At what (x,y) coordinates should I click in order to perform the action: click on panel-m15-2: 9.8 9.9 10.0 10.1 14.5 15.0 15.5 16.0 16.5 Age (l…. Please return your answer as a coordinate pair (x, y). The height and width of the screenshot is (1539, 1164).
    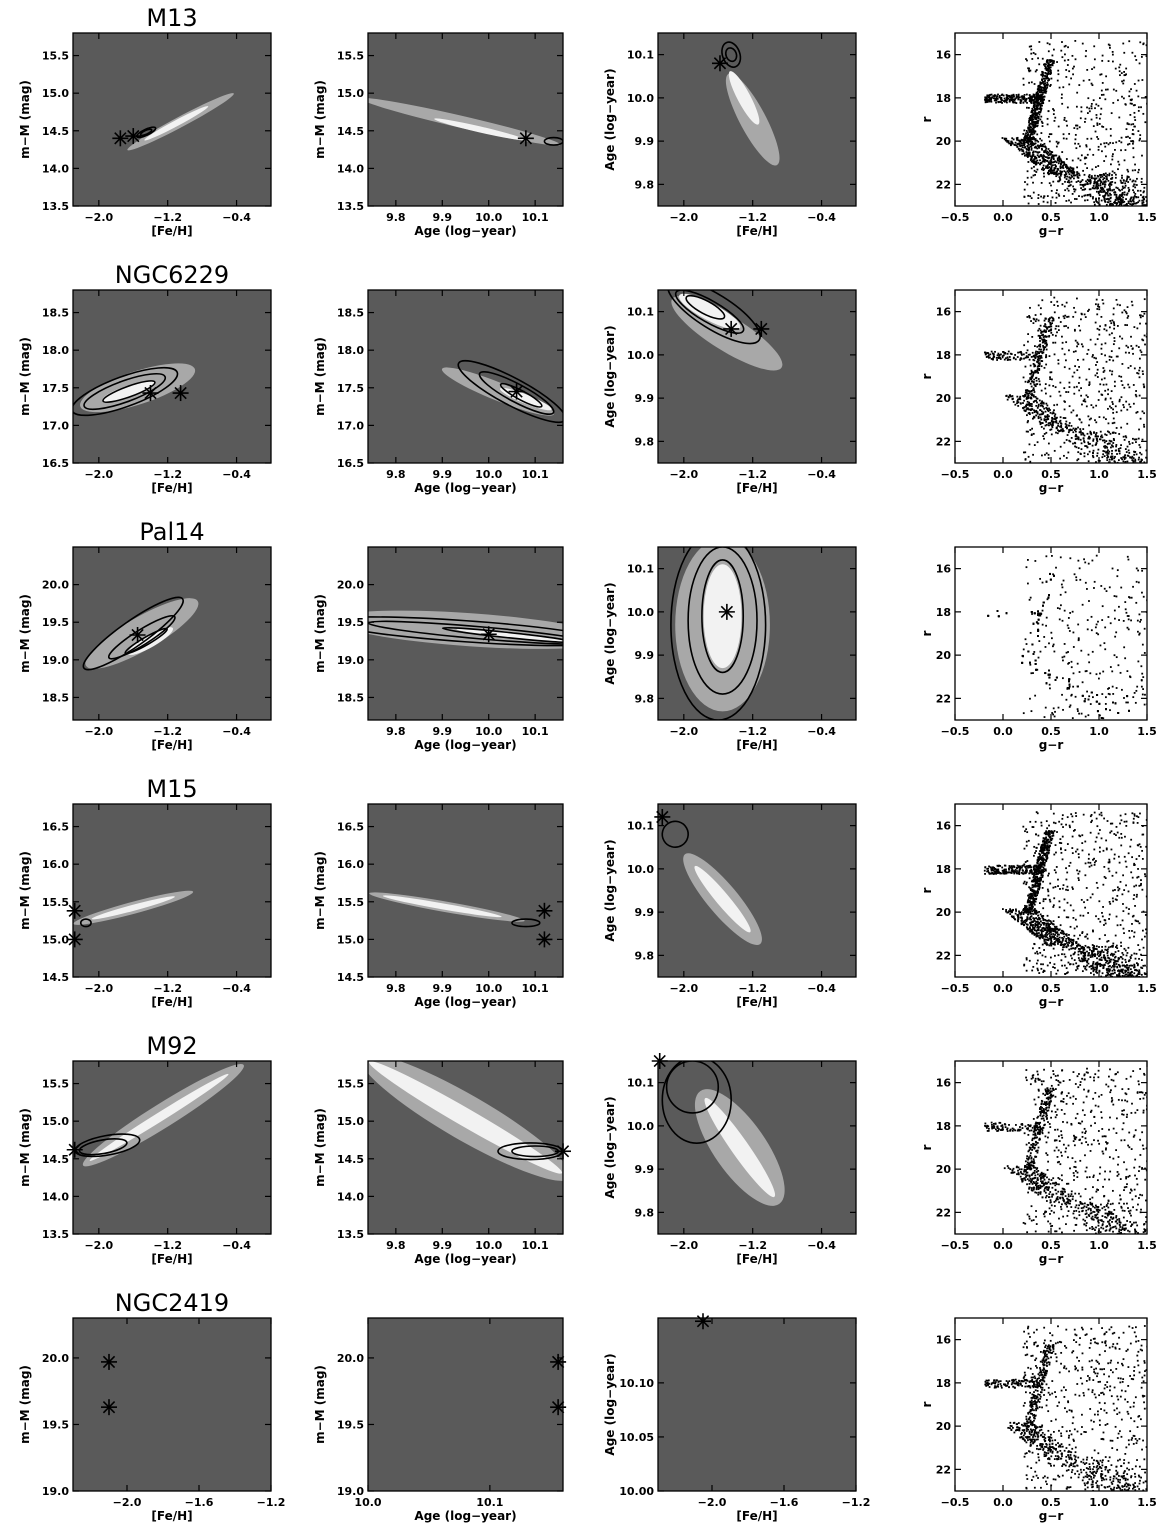
    Looking at the image, I should click on (438, 906).